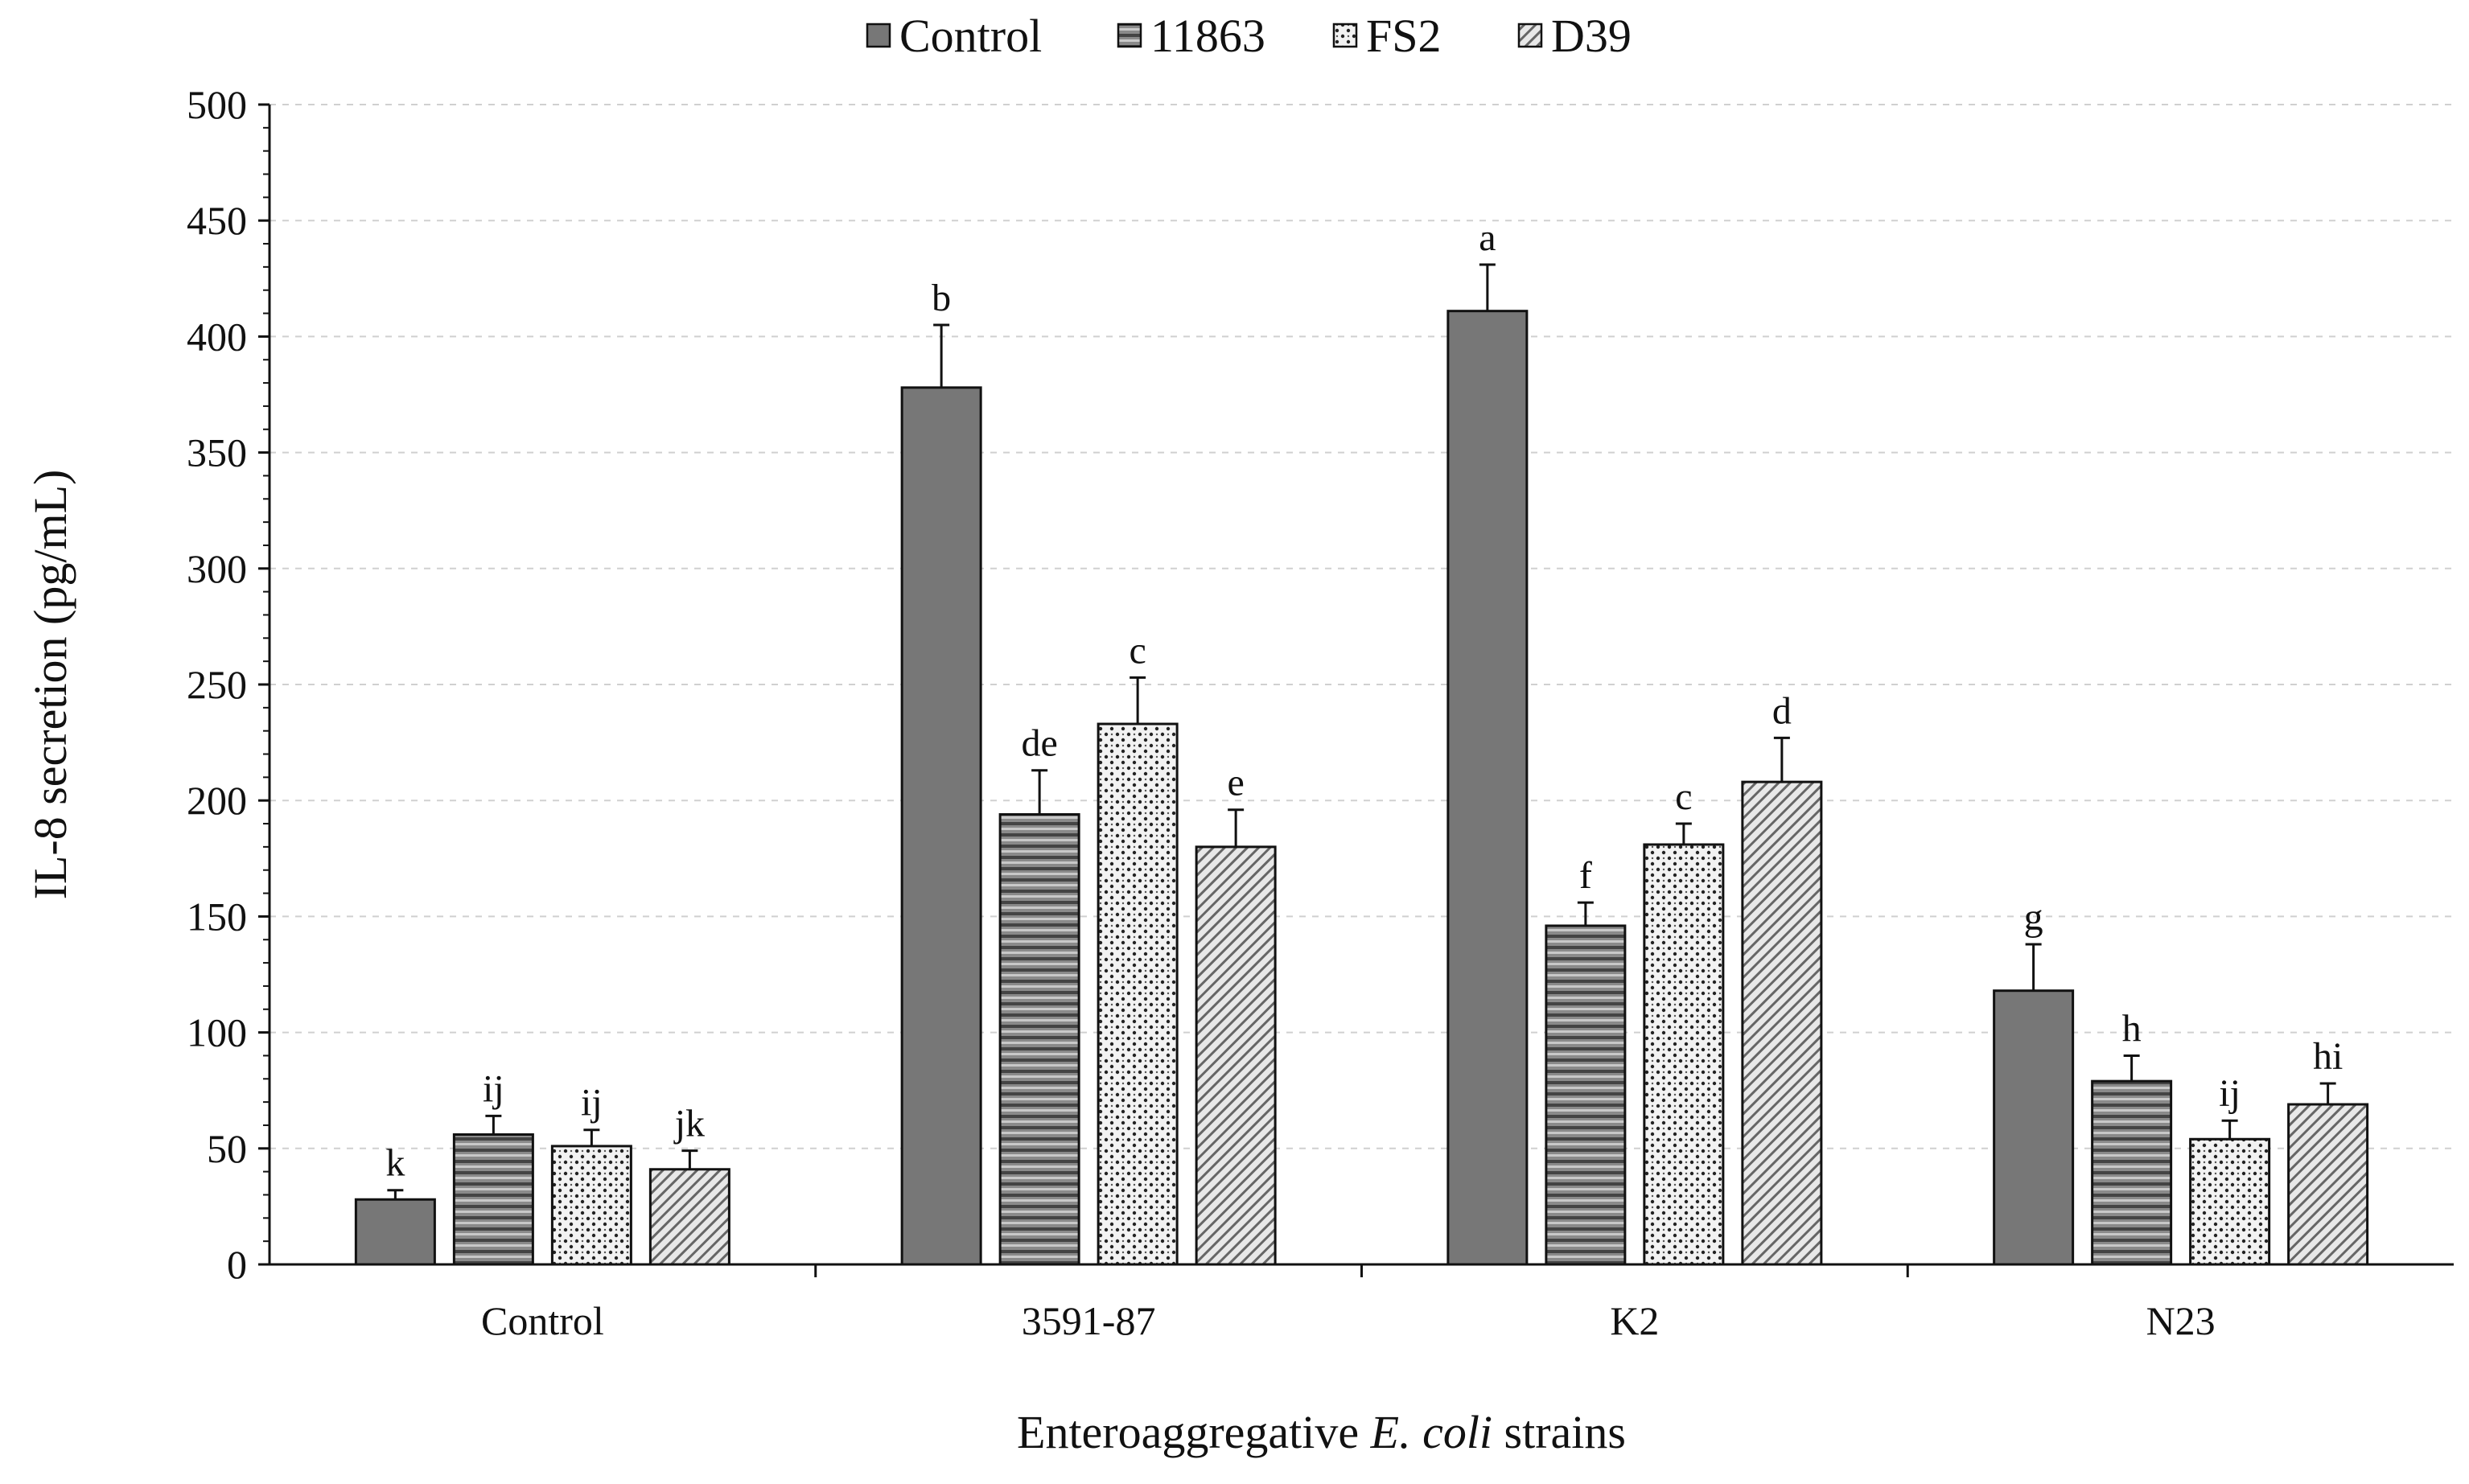  What do you see at coordinates (50, 685) in the screenshot?
I see `y-axis-title: IL-8 secretion (pg/mL)` at bounding box center [50, 685].